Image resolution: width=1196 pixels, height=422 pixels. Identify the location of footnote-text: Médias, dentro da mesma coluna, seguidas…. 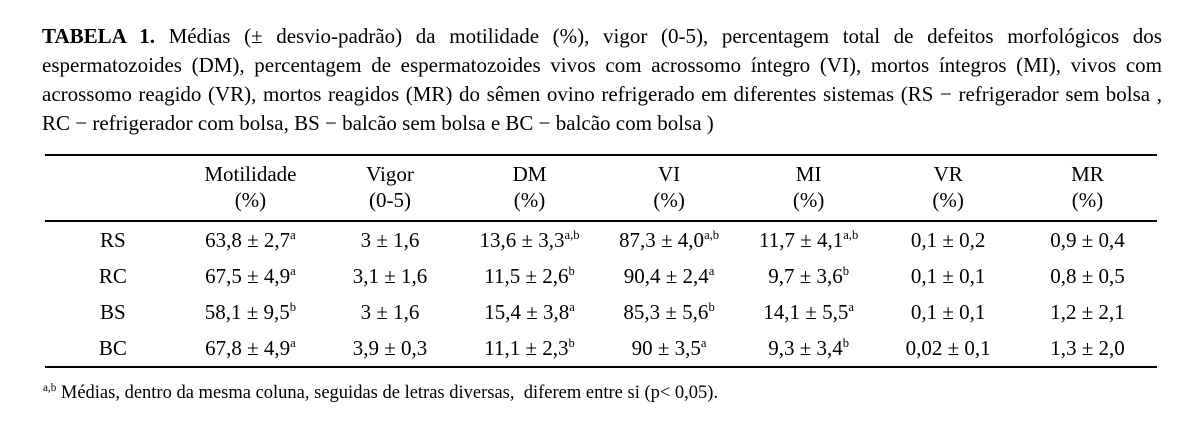
(387, 393).